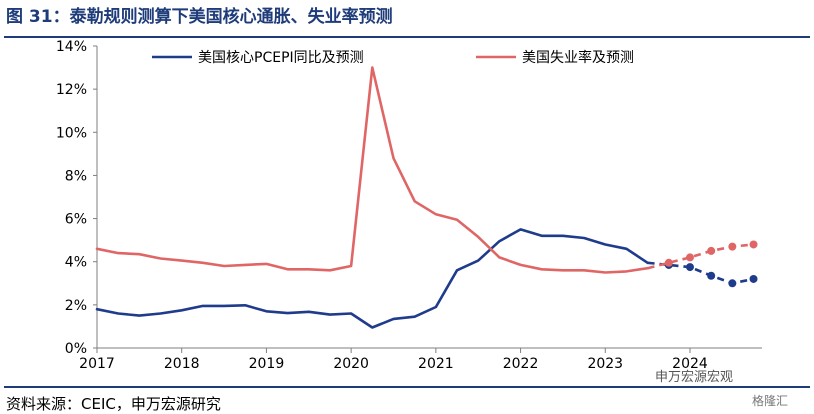  What do you see at coordinates (267, 364) in the screenshot?
I see `x-tick-label: 2019` at bounding box center [267, 364].